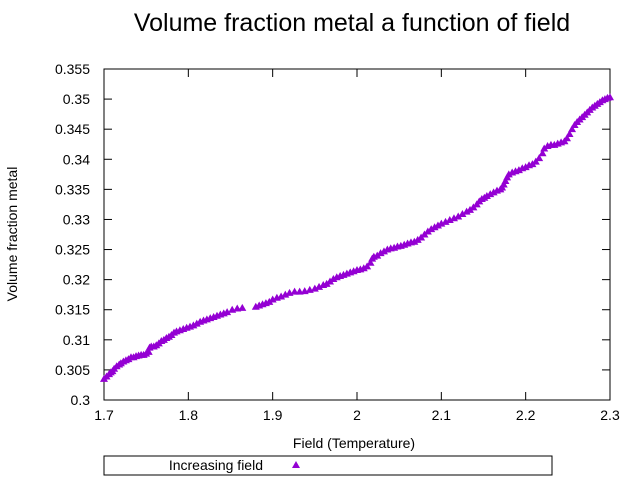  I want to click on y-tick-label: 0.315, so click(72, 310).